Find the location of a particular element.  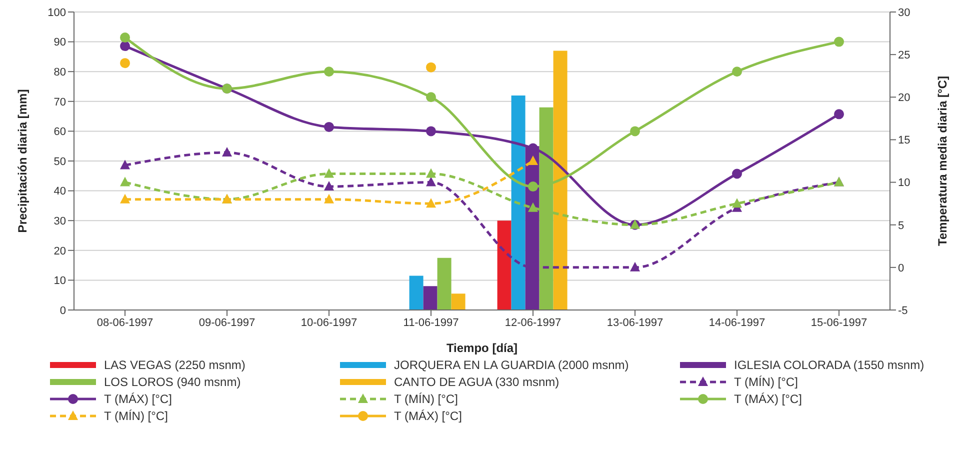

legend-label: LAS VEGAS (2250 msnm) is located at coordinates (175, 365).